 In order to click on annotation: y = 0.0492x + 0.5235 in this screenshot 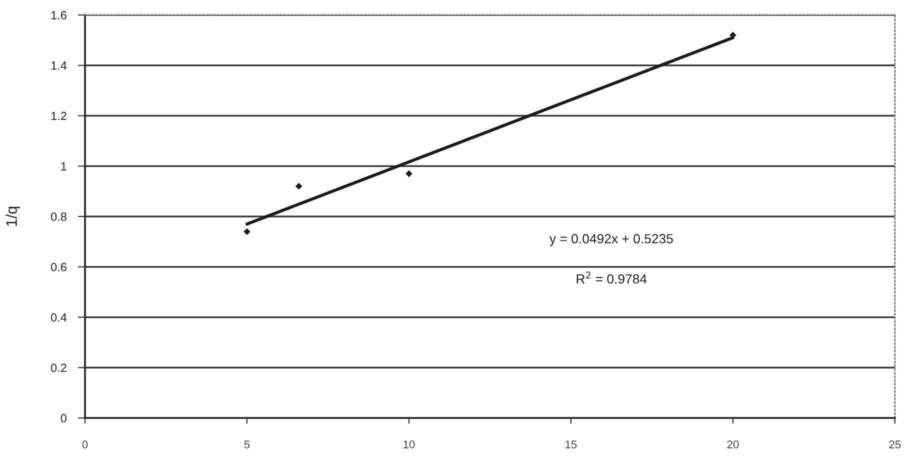, I will do `click(611, 240)`.